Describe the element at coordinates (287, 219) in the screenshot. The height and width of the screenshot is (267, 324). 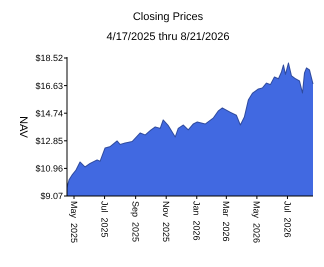
I see `x-tick-label: Jul 2026` at that location.